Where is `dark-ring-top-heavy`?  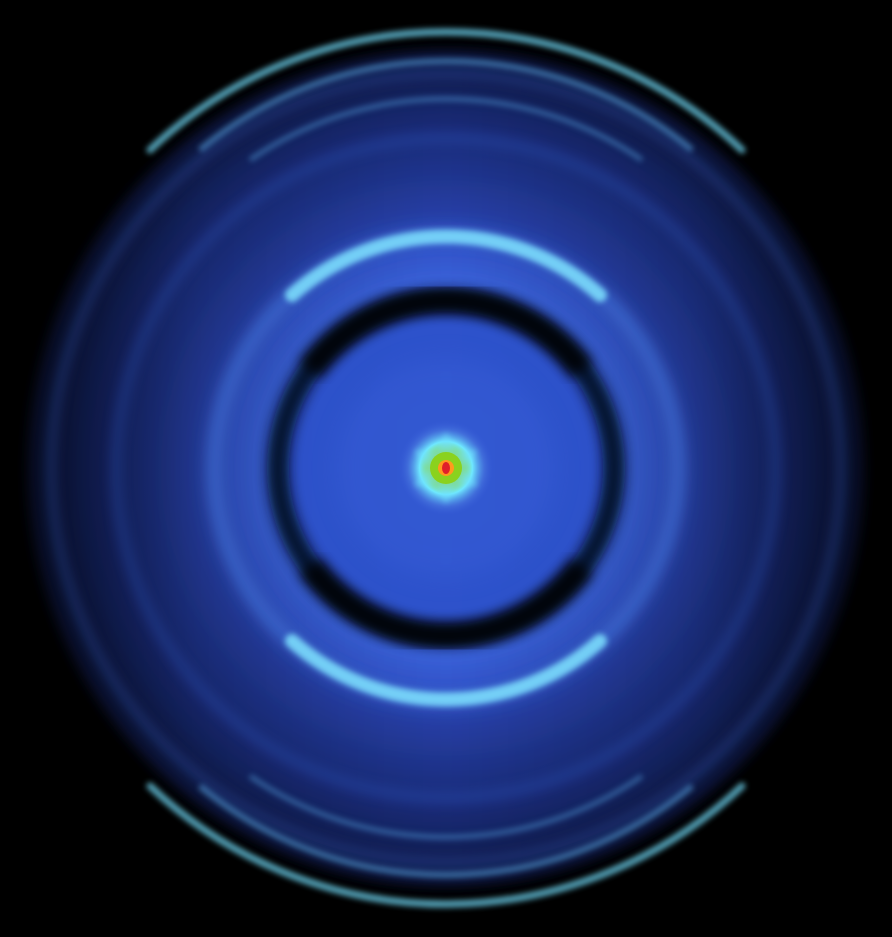
dark-ring-top-heavy is located at coordinates (446, 332).